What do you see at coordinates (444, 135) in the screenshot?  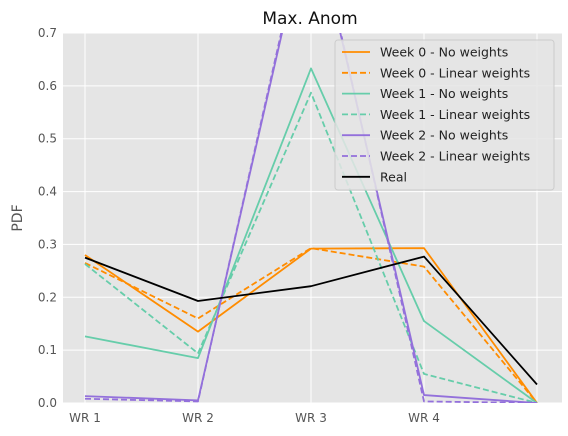 I see `legend-label: Week 2 - No weights` at bounding box center [444, 135].